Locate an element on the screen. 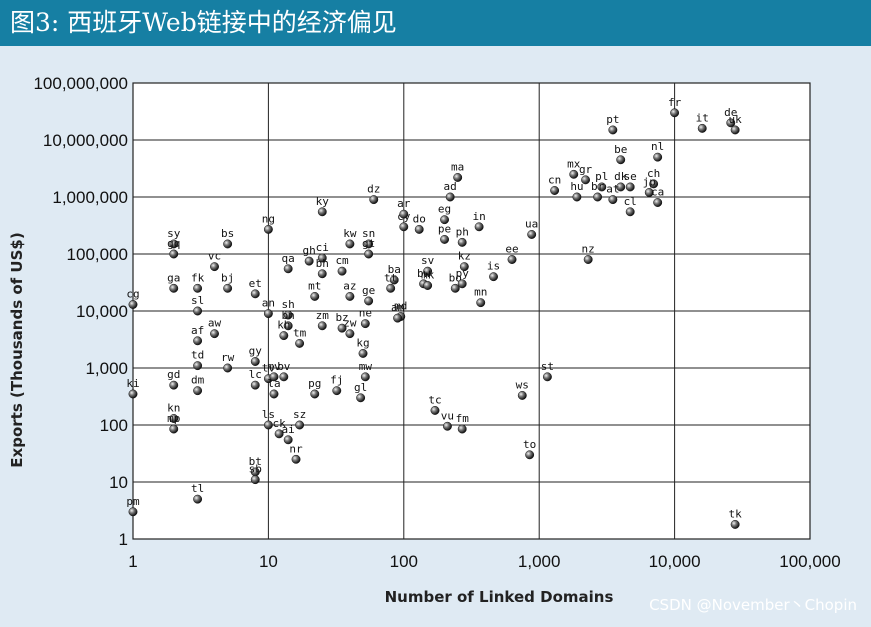  point-label: mk is located at coordinates (428, 275).